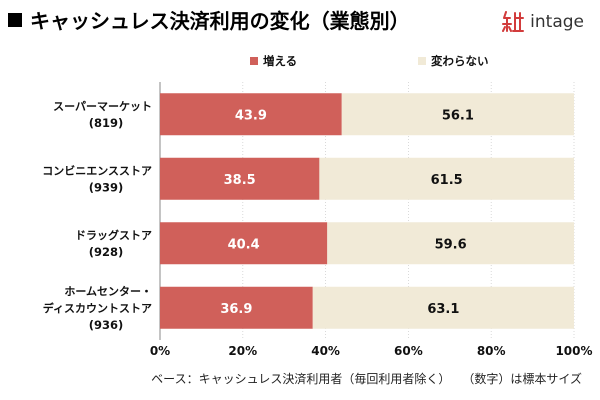 Image resolution: width=600 pixels, height=400 pixels. I want to click on footnote-base: ベース：キャッシュレス決済利用者（毎回利用者除く）, so click(301, 379).